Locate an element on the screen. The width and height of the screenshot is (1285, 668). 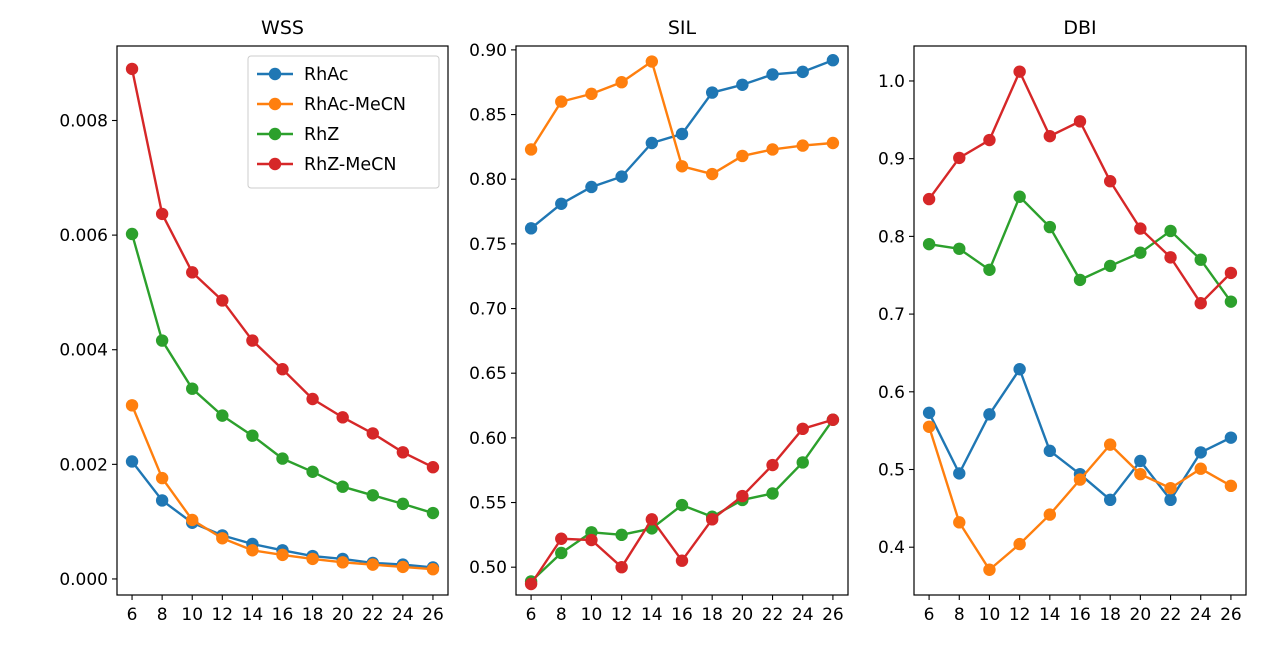
wss-rhac-point is located at coordinates (162, 500).